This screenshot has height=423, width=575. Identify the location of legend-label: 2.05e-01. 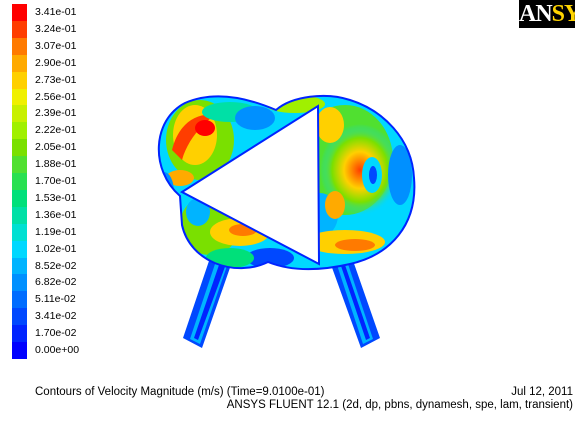
(56, 147).